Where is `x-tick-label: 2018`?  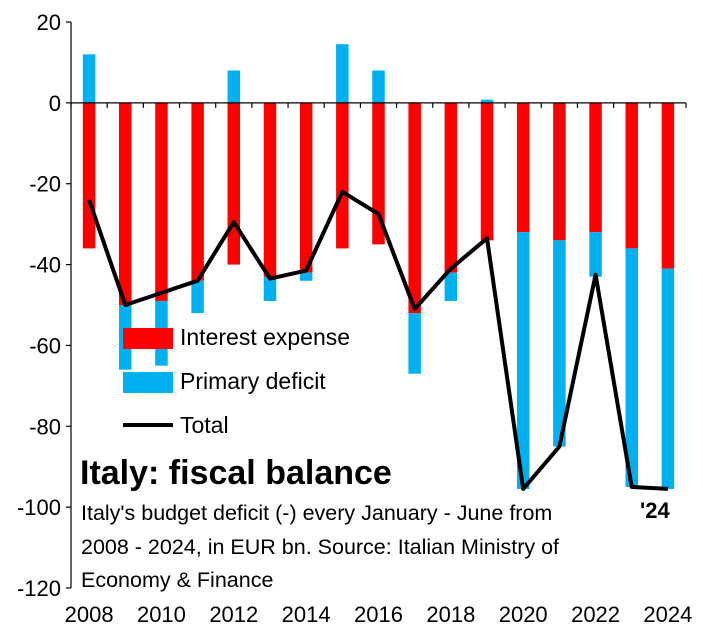 x-tick-label: 2018 is located at coordinates (450, 614).